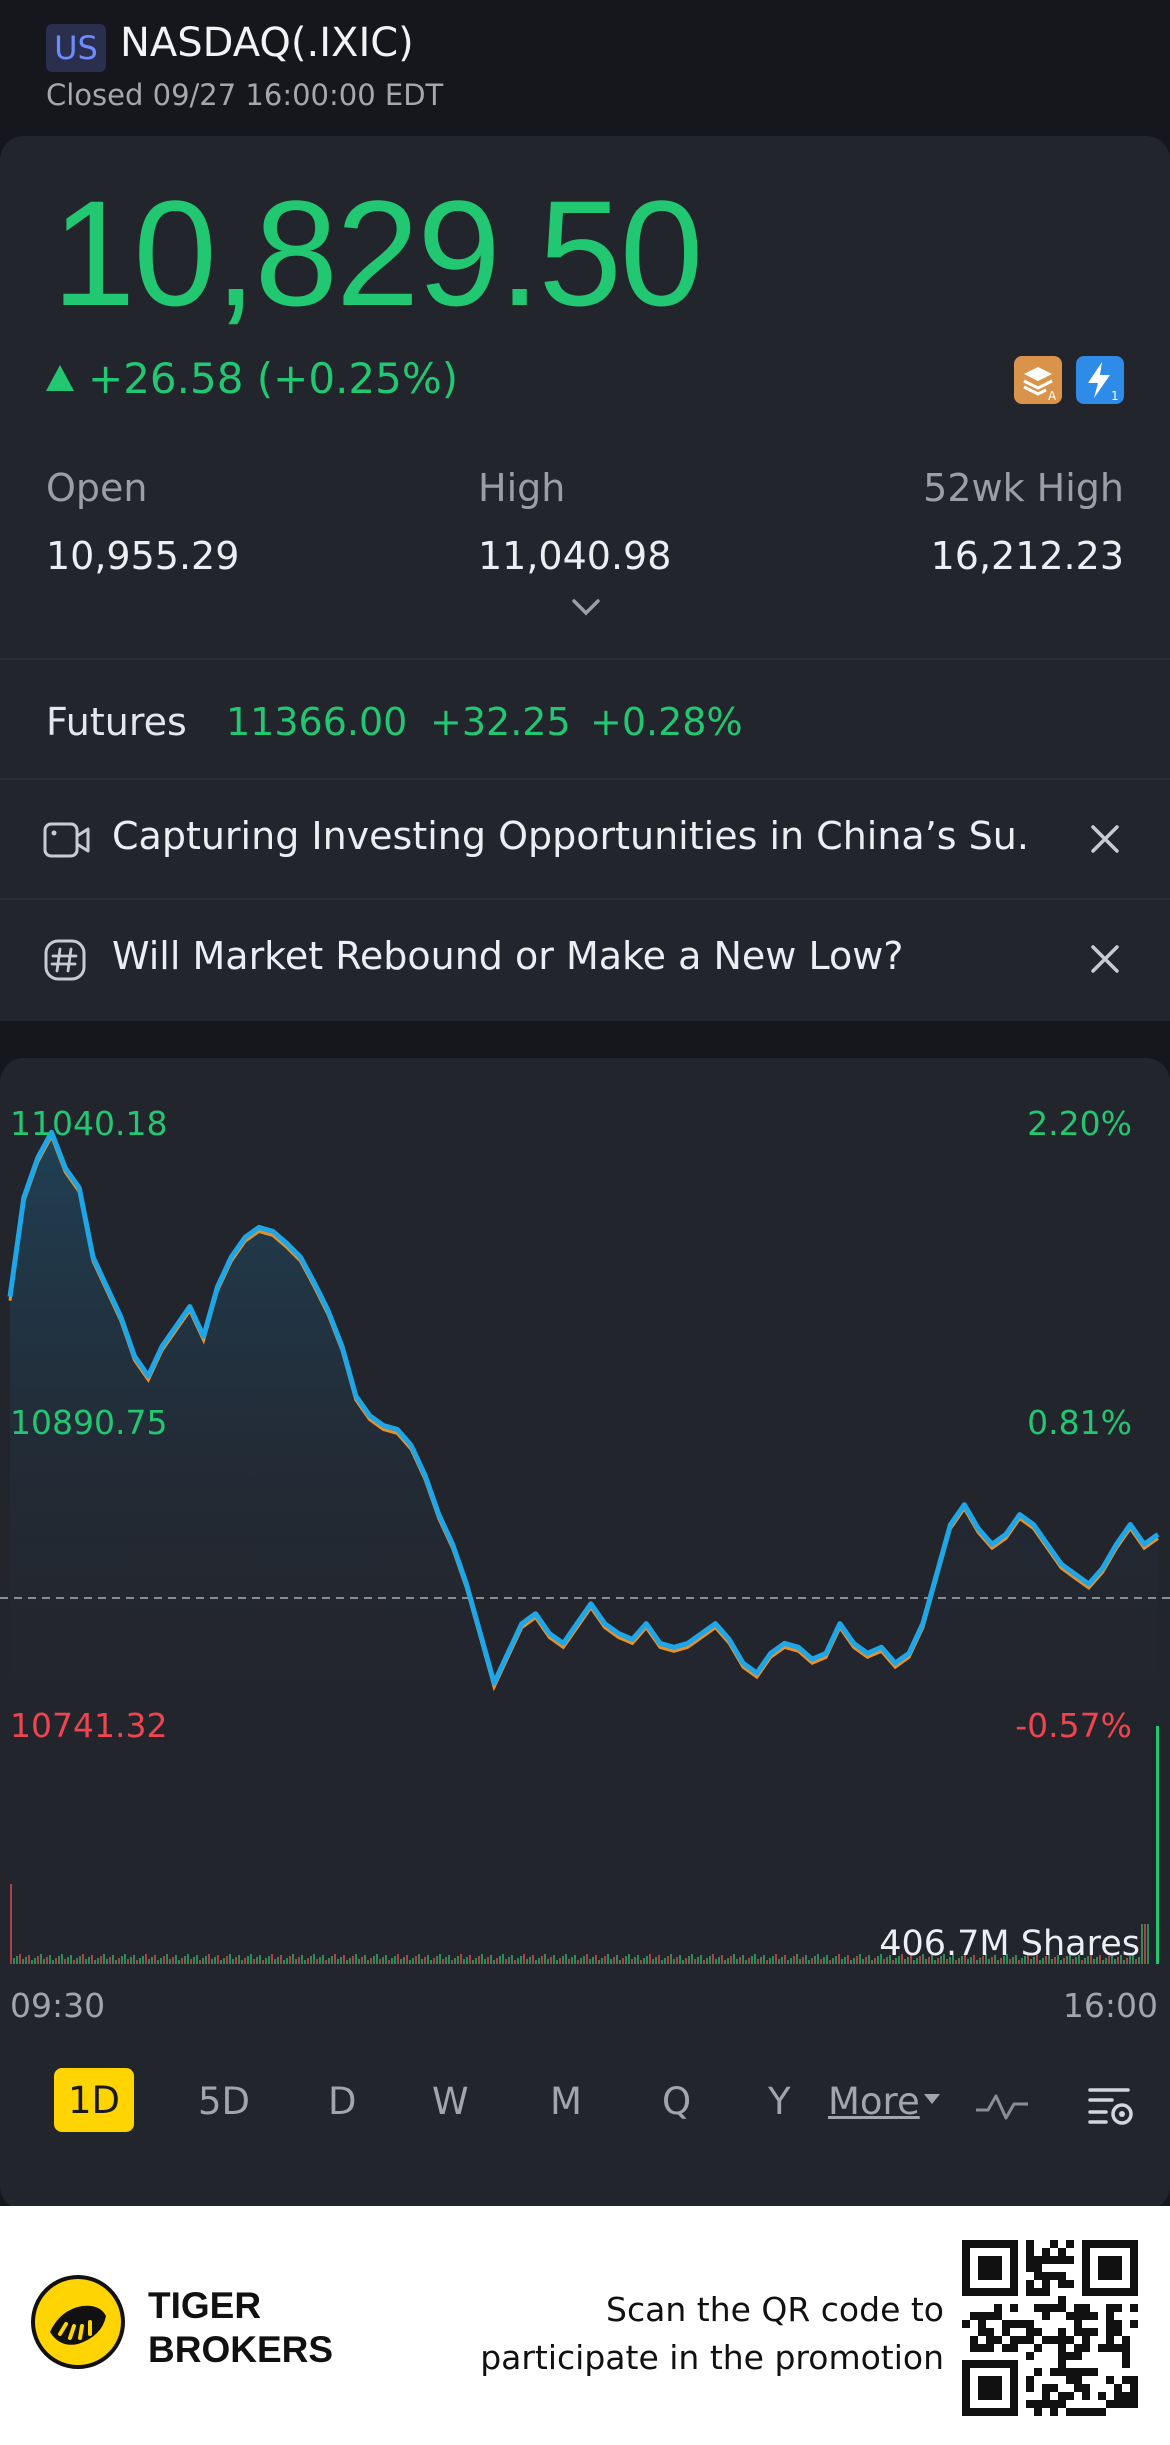 Image resolution: width=1170 pixels, height=2445 pixels. Describe the element at coordinates (58, 2005) in the screenshot. I see `x-axis-label: 09:30` at that location.